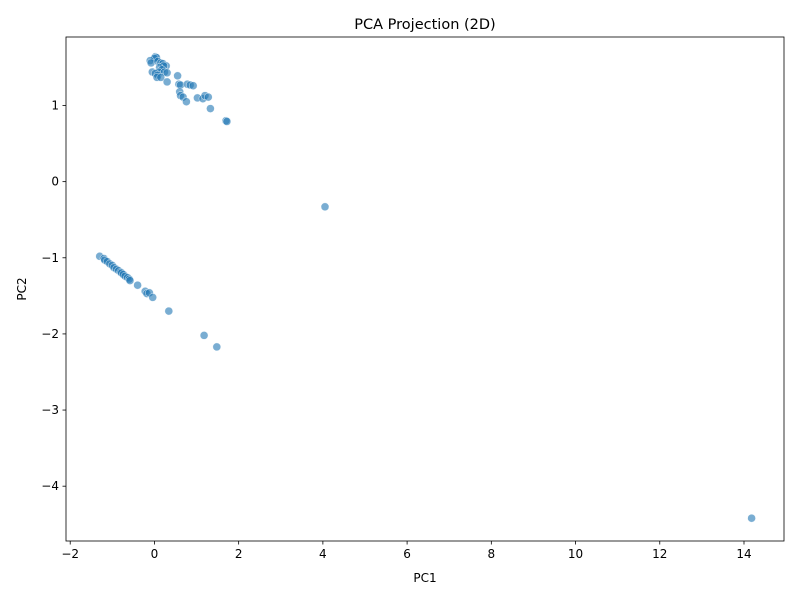  Describe the element at coordinates (659, 554) in the screenshot. I see `x-tick-label: 12` at that location.